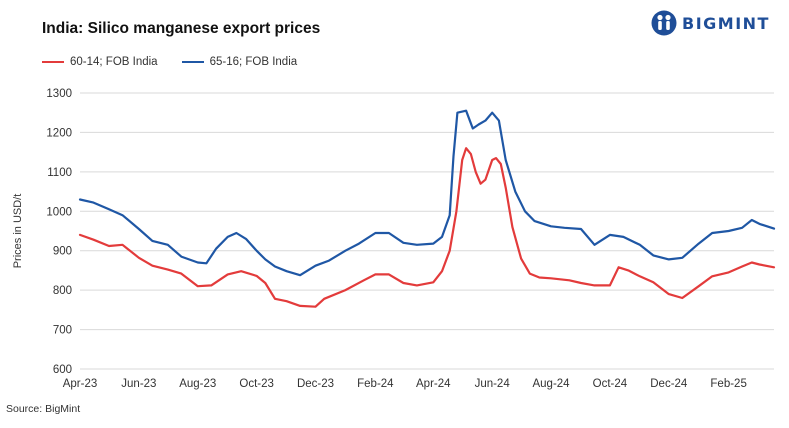  I want to click on bigmint-logo: BIGMINT, so click(710, 23).